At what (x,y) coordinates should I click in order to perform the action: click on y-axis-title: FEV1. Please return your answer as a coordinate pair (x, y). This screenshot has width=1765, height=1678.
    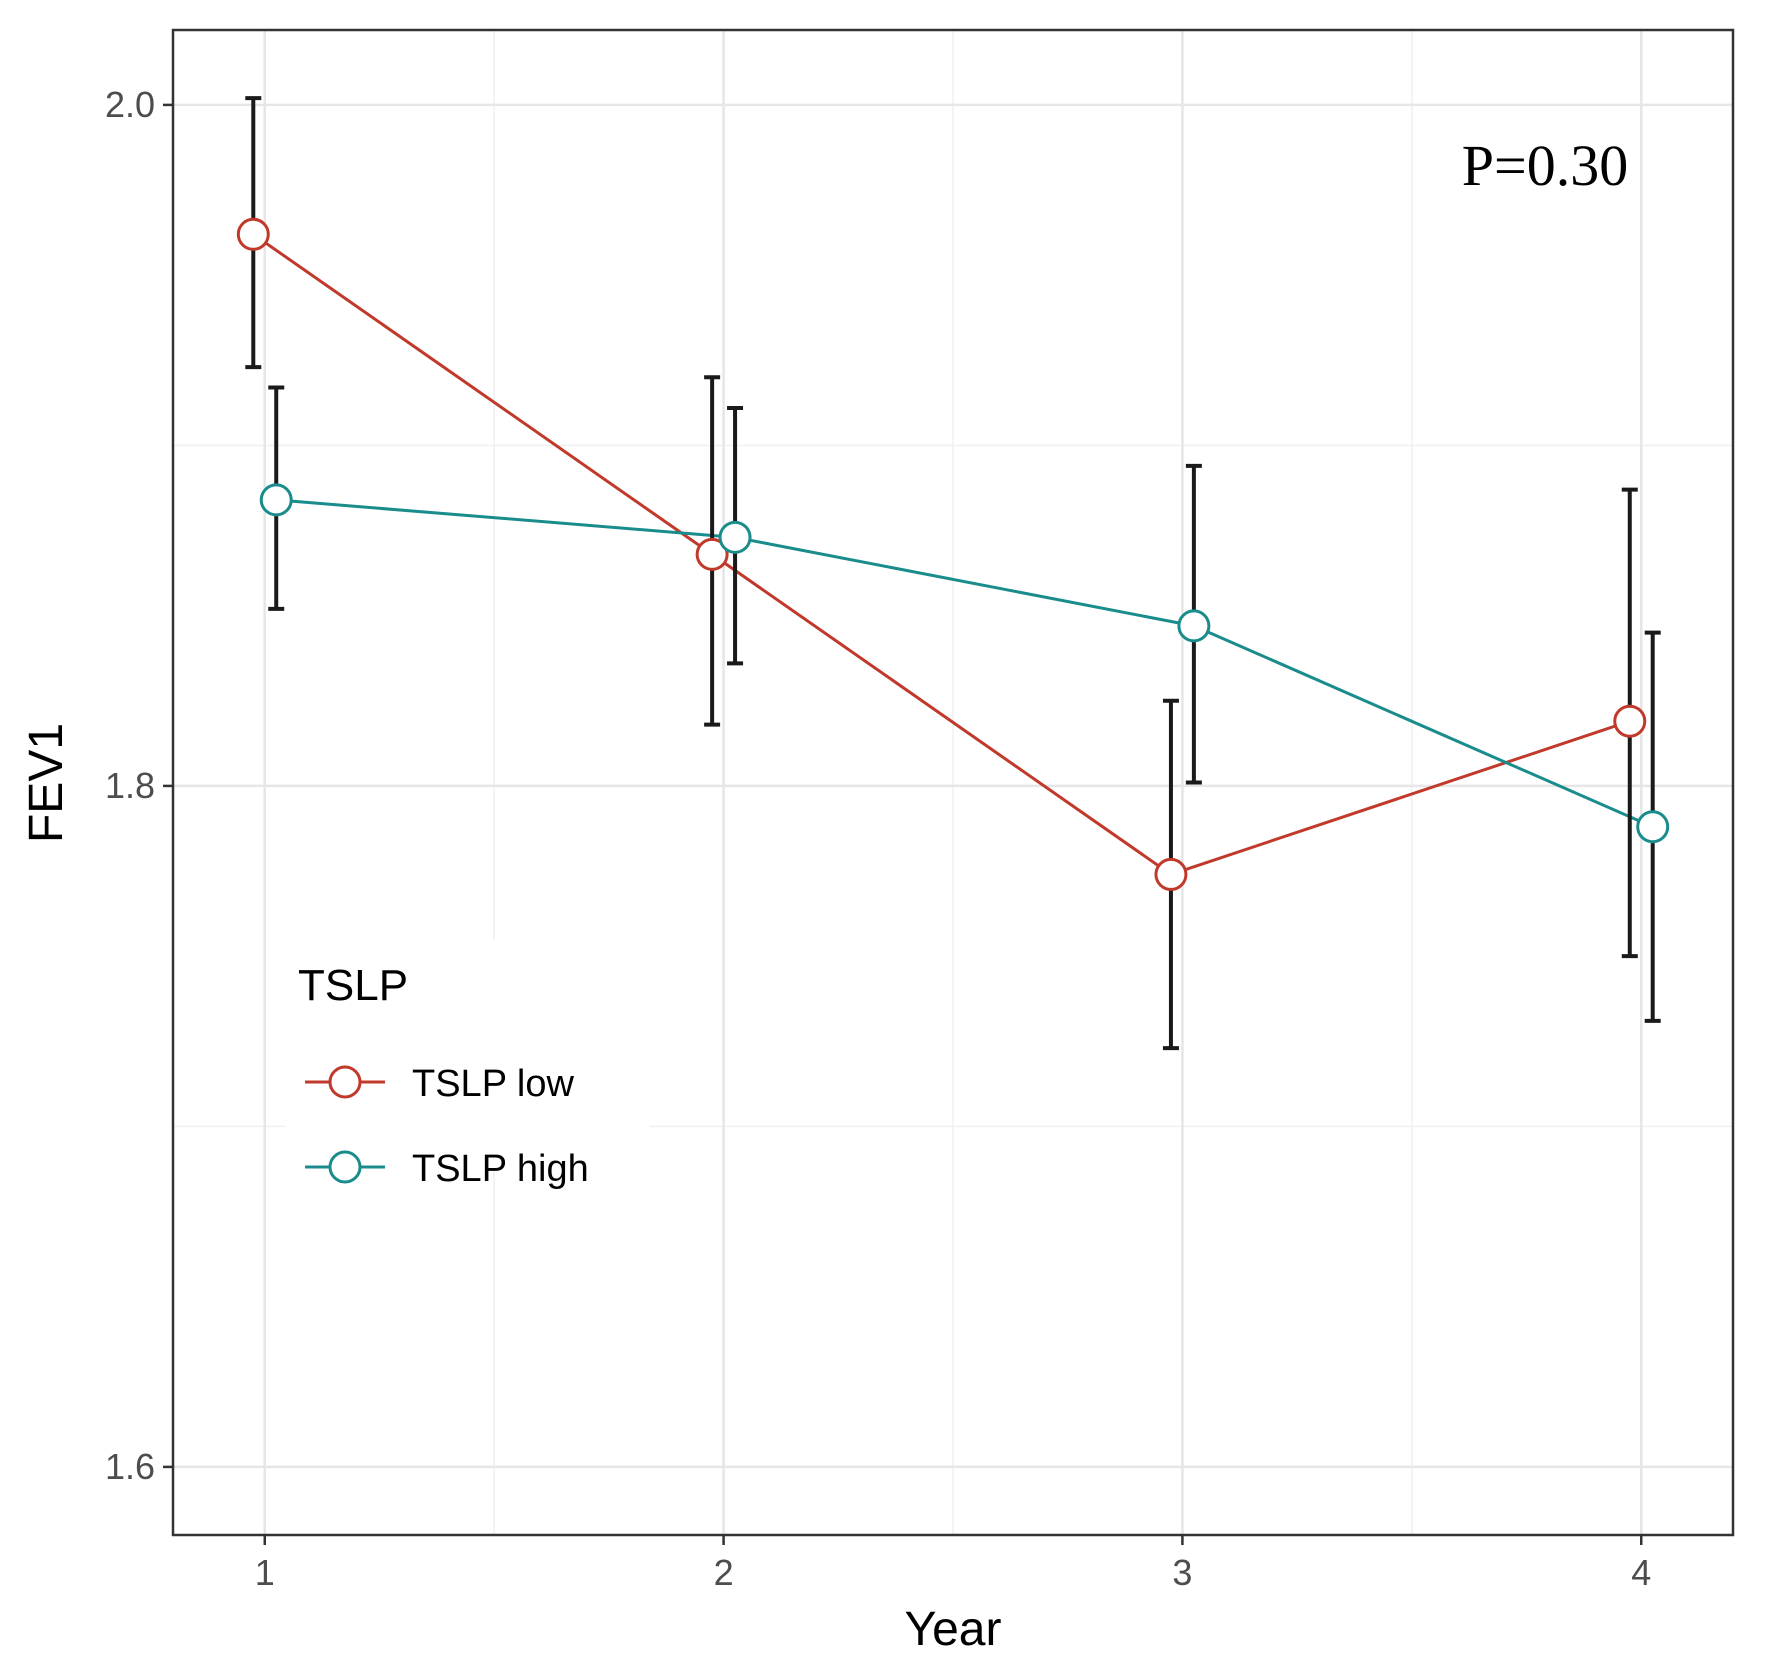
    Looking at the image, I should click on (46, 783).